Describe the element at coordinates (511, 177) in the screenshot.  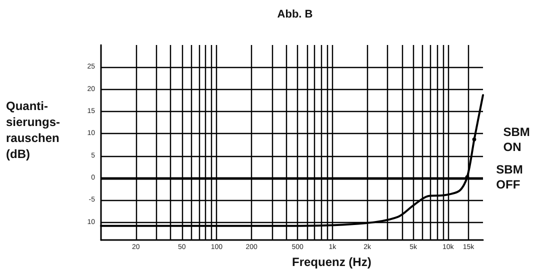
I see `annotation: SBM OFF` at that location.